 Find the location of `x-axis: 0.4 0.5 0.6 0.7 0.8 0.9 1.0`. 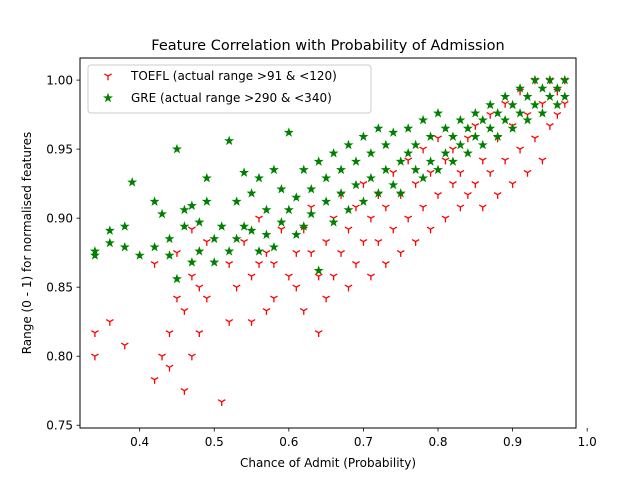

x-axis: 0.4 0.5 0.6 0.7 0.8 0.9 1.0 is located at coordinates (363, 438).